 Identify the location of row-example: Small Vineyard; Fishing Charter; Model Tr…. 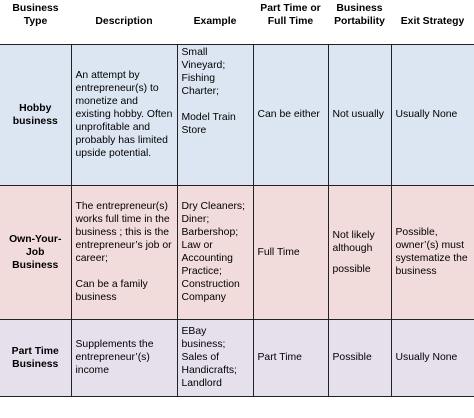
(214, 114).